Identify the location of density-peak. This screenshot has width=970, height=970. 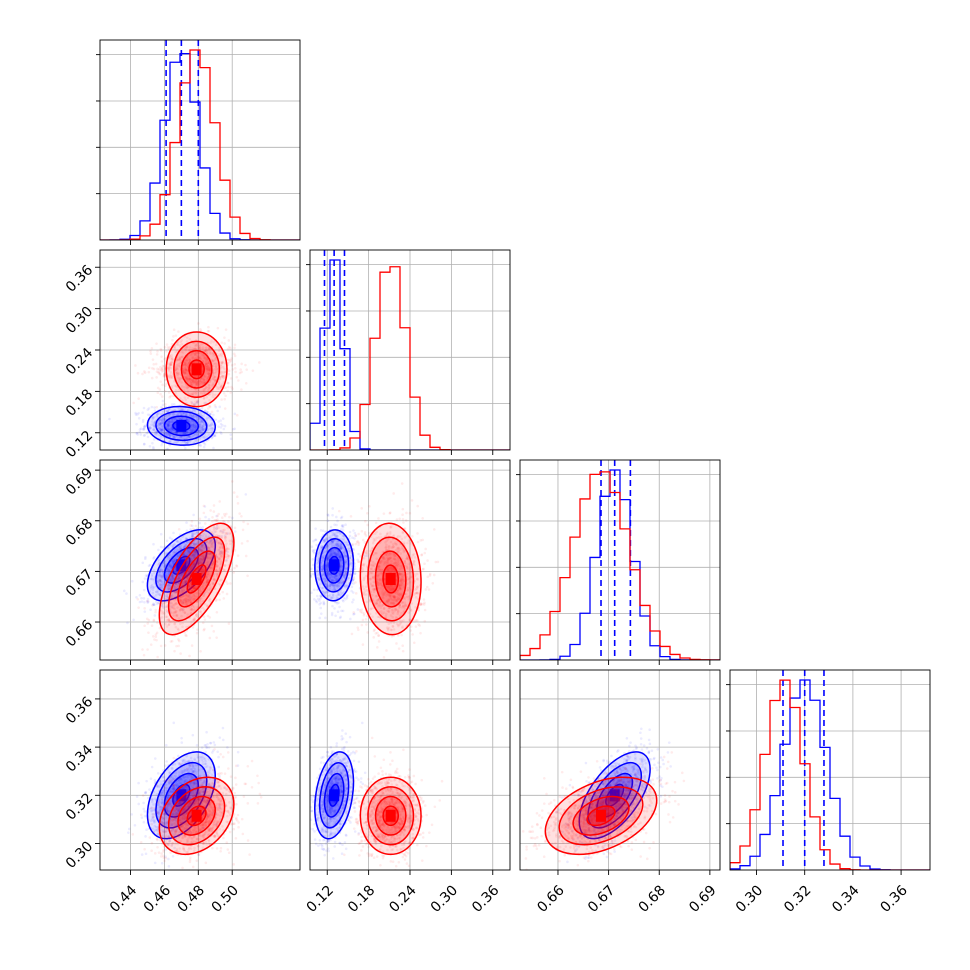
(181, 425).